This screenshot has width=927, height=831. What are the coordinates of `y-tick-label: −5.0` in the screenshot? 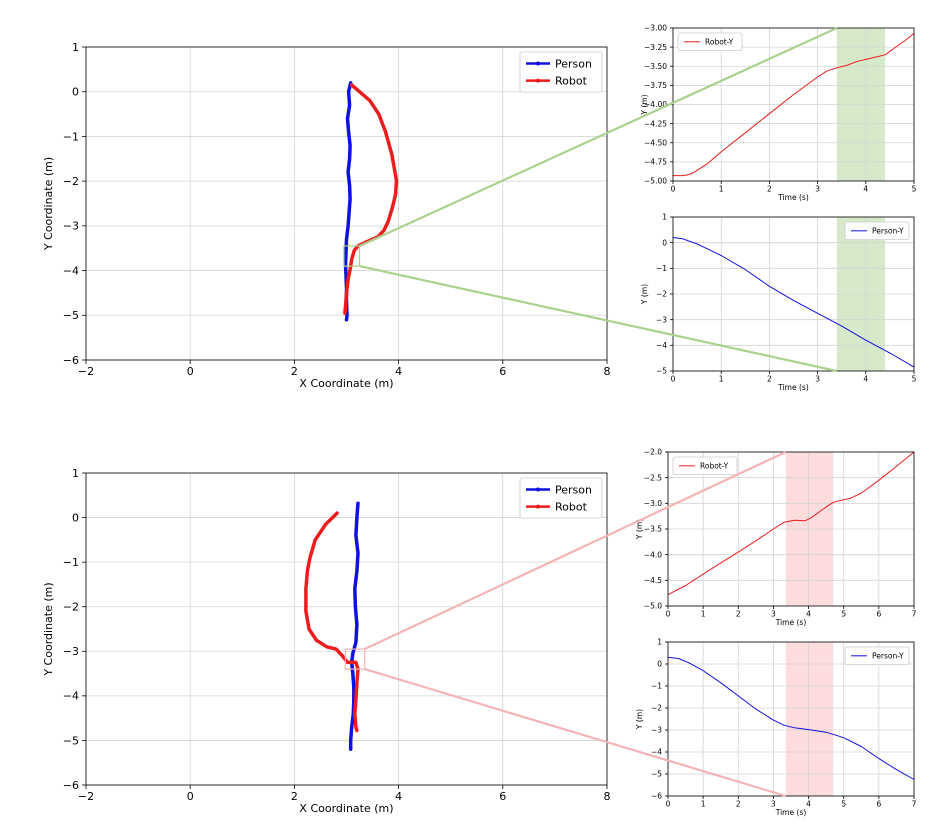 It's located at (653, 606).